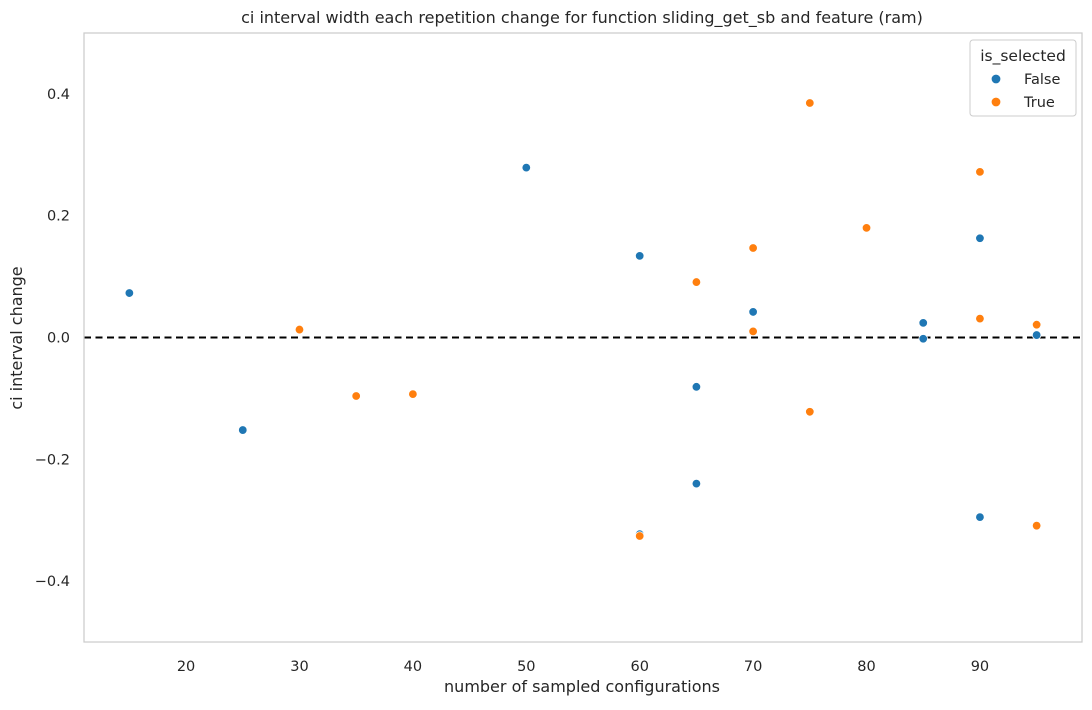 This screenshot has width=1092, height=710. What do you see at coordinates (583, 667) in the screenshot?
I see `x-axis-ticks: 20 30 40 50 60 70 80 90` at bounding box center [583, 667].